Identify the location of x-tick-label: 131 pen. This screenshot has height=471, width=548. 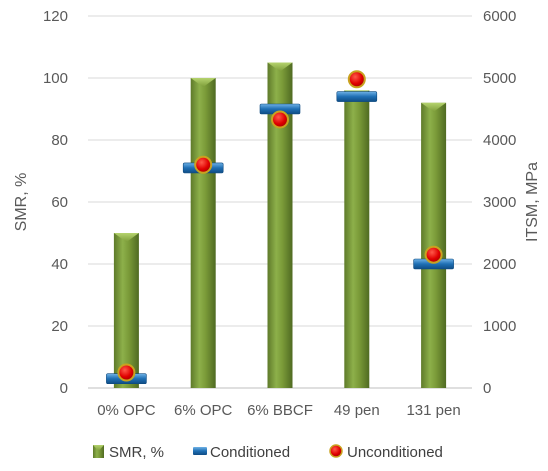
(433, 410).